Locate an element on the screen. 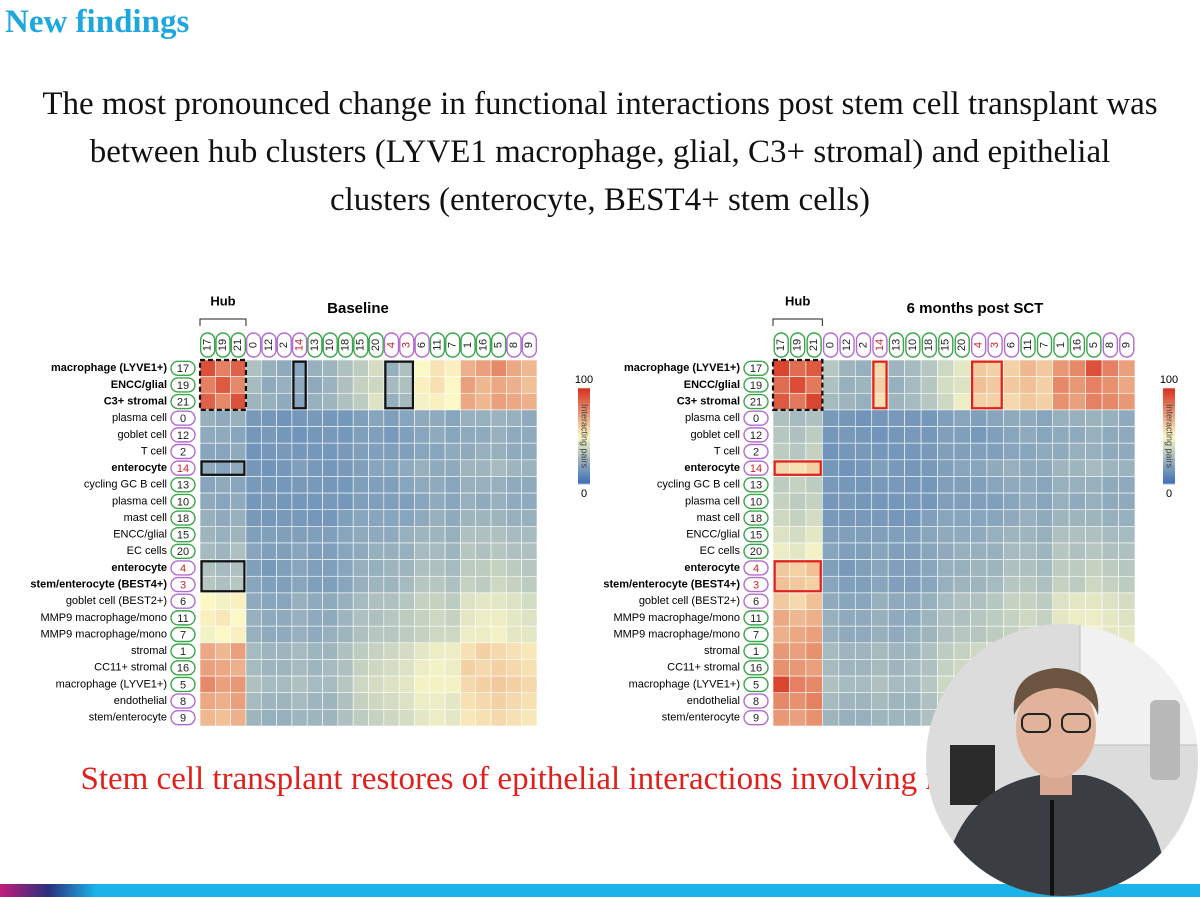 This screenshot has width=1200, height=897. row-id: 4 is located at coordinates (756, 569).